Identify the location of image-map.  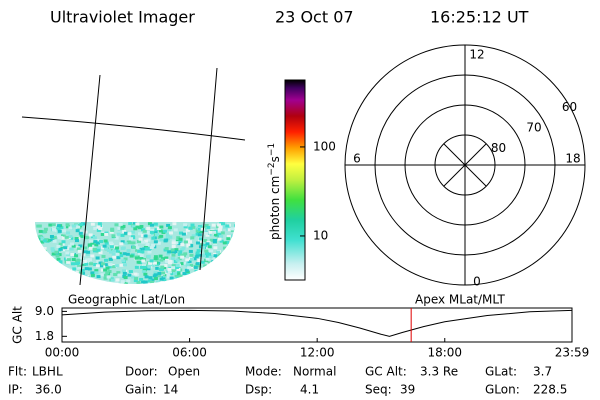
(135, 253).